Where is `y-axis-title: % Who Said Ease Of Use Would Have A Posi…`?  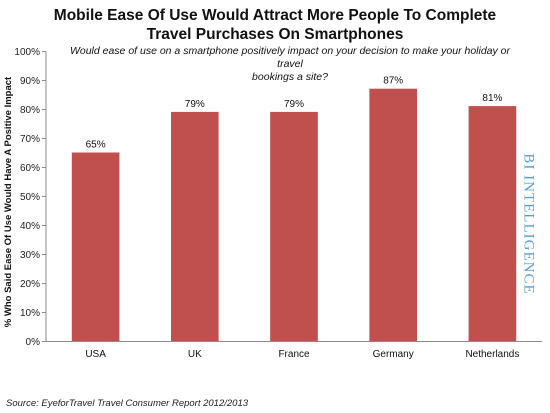 y-axis-title: % Who Said Ease Of Use Would Have A Posi… is located at coordinates (8, 201).